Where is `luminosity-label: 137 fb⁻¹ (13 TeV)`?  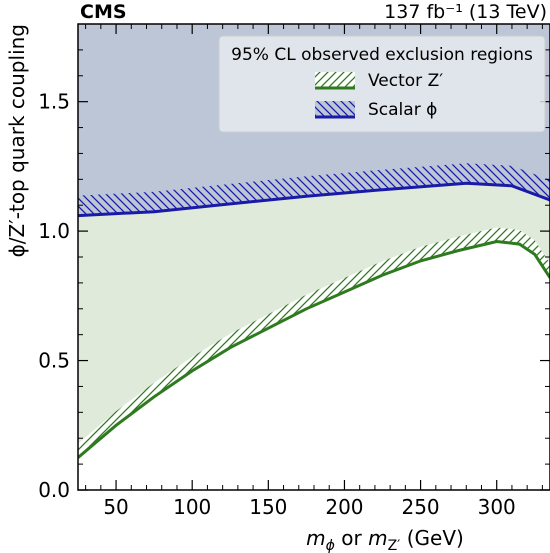
luminosity-label: 137 fb⁻¹ (13 TeV) is located at coordinates (465, 12).